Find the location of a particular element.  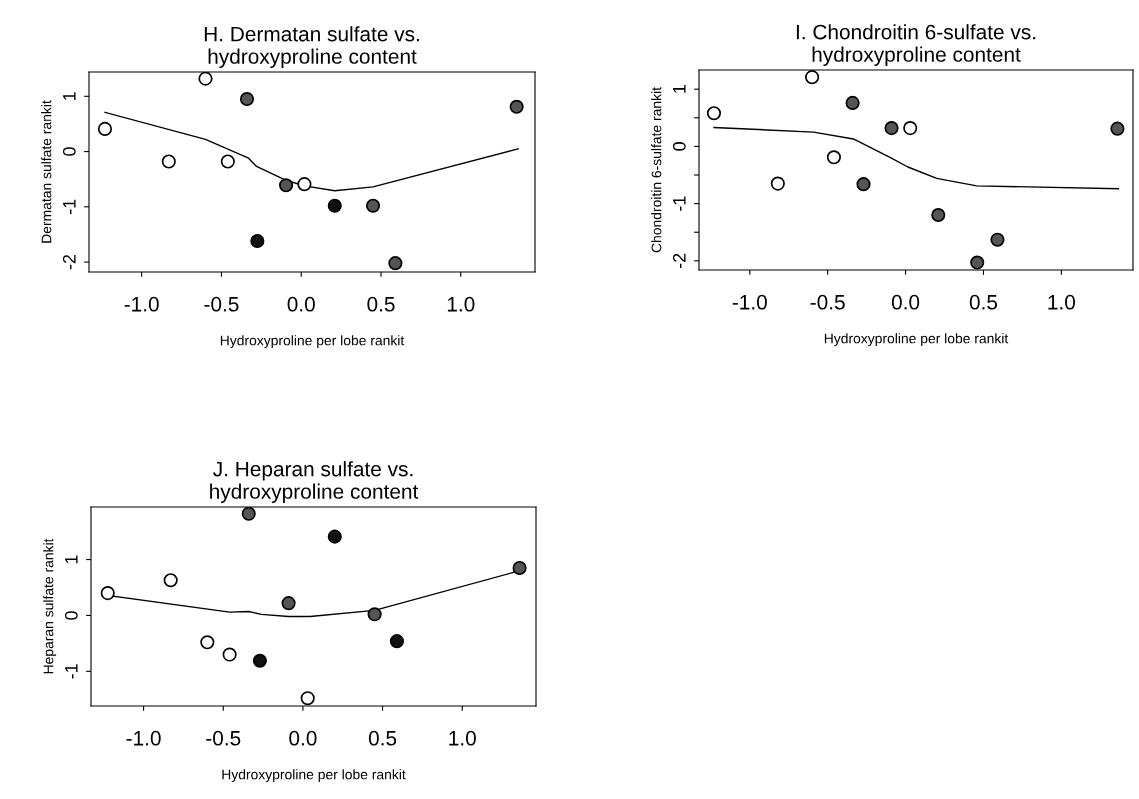

chart-title: I. Chondroitin 6-sulfate vs. hydroxyproline content is located at coordinates (916, 45).